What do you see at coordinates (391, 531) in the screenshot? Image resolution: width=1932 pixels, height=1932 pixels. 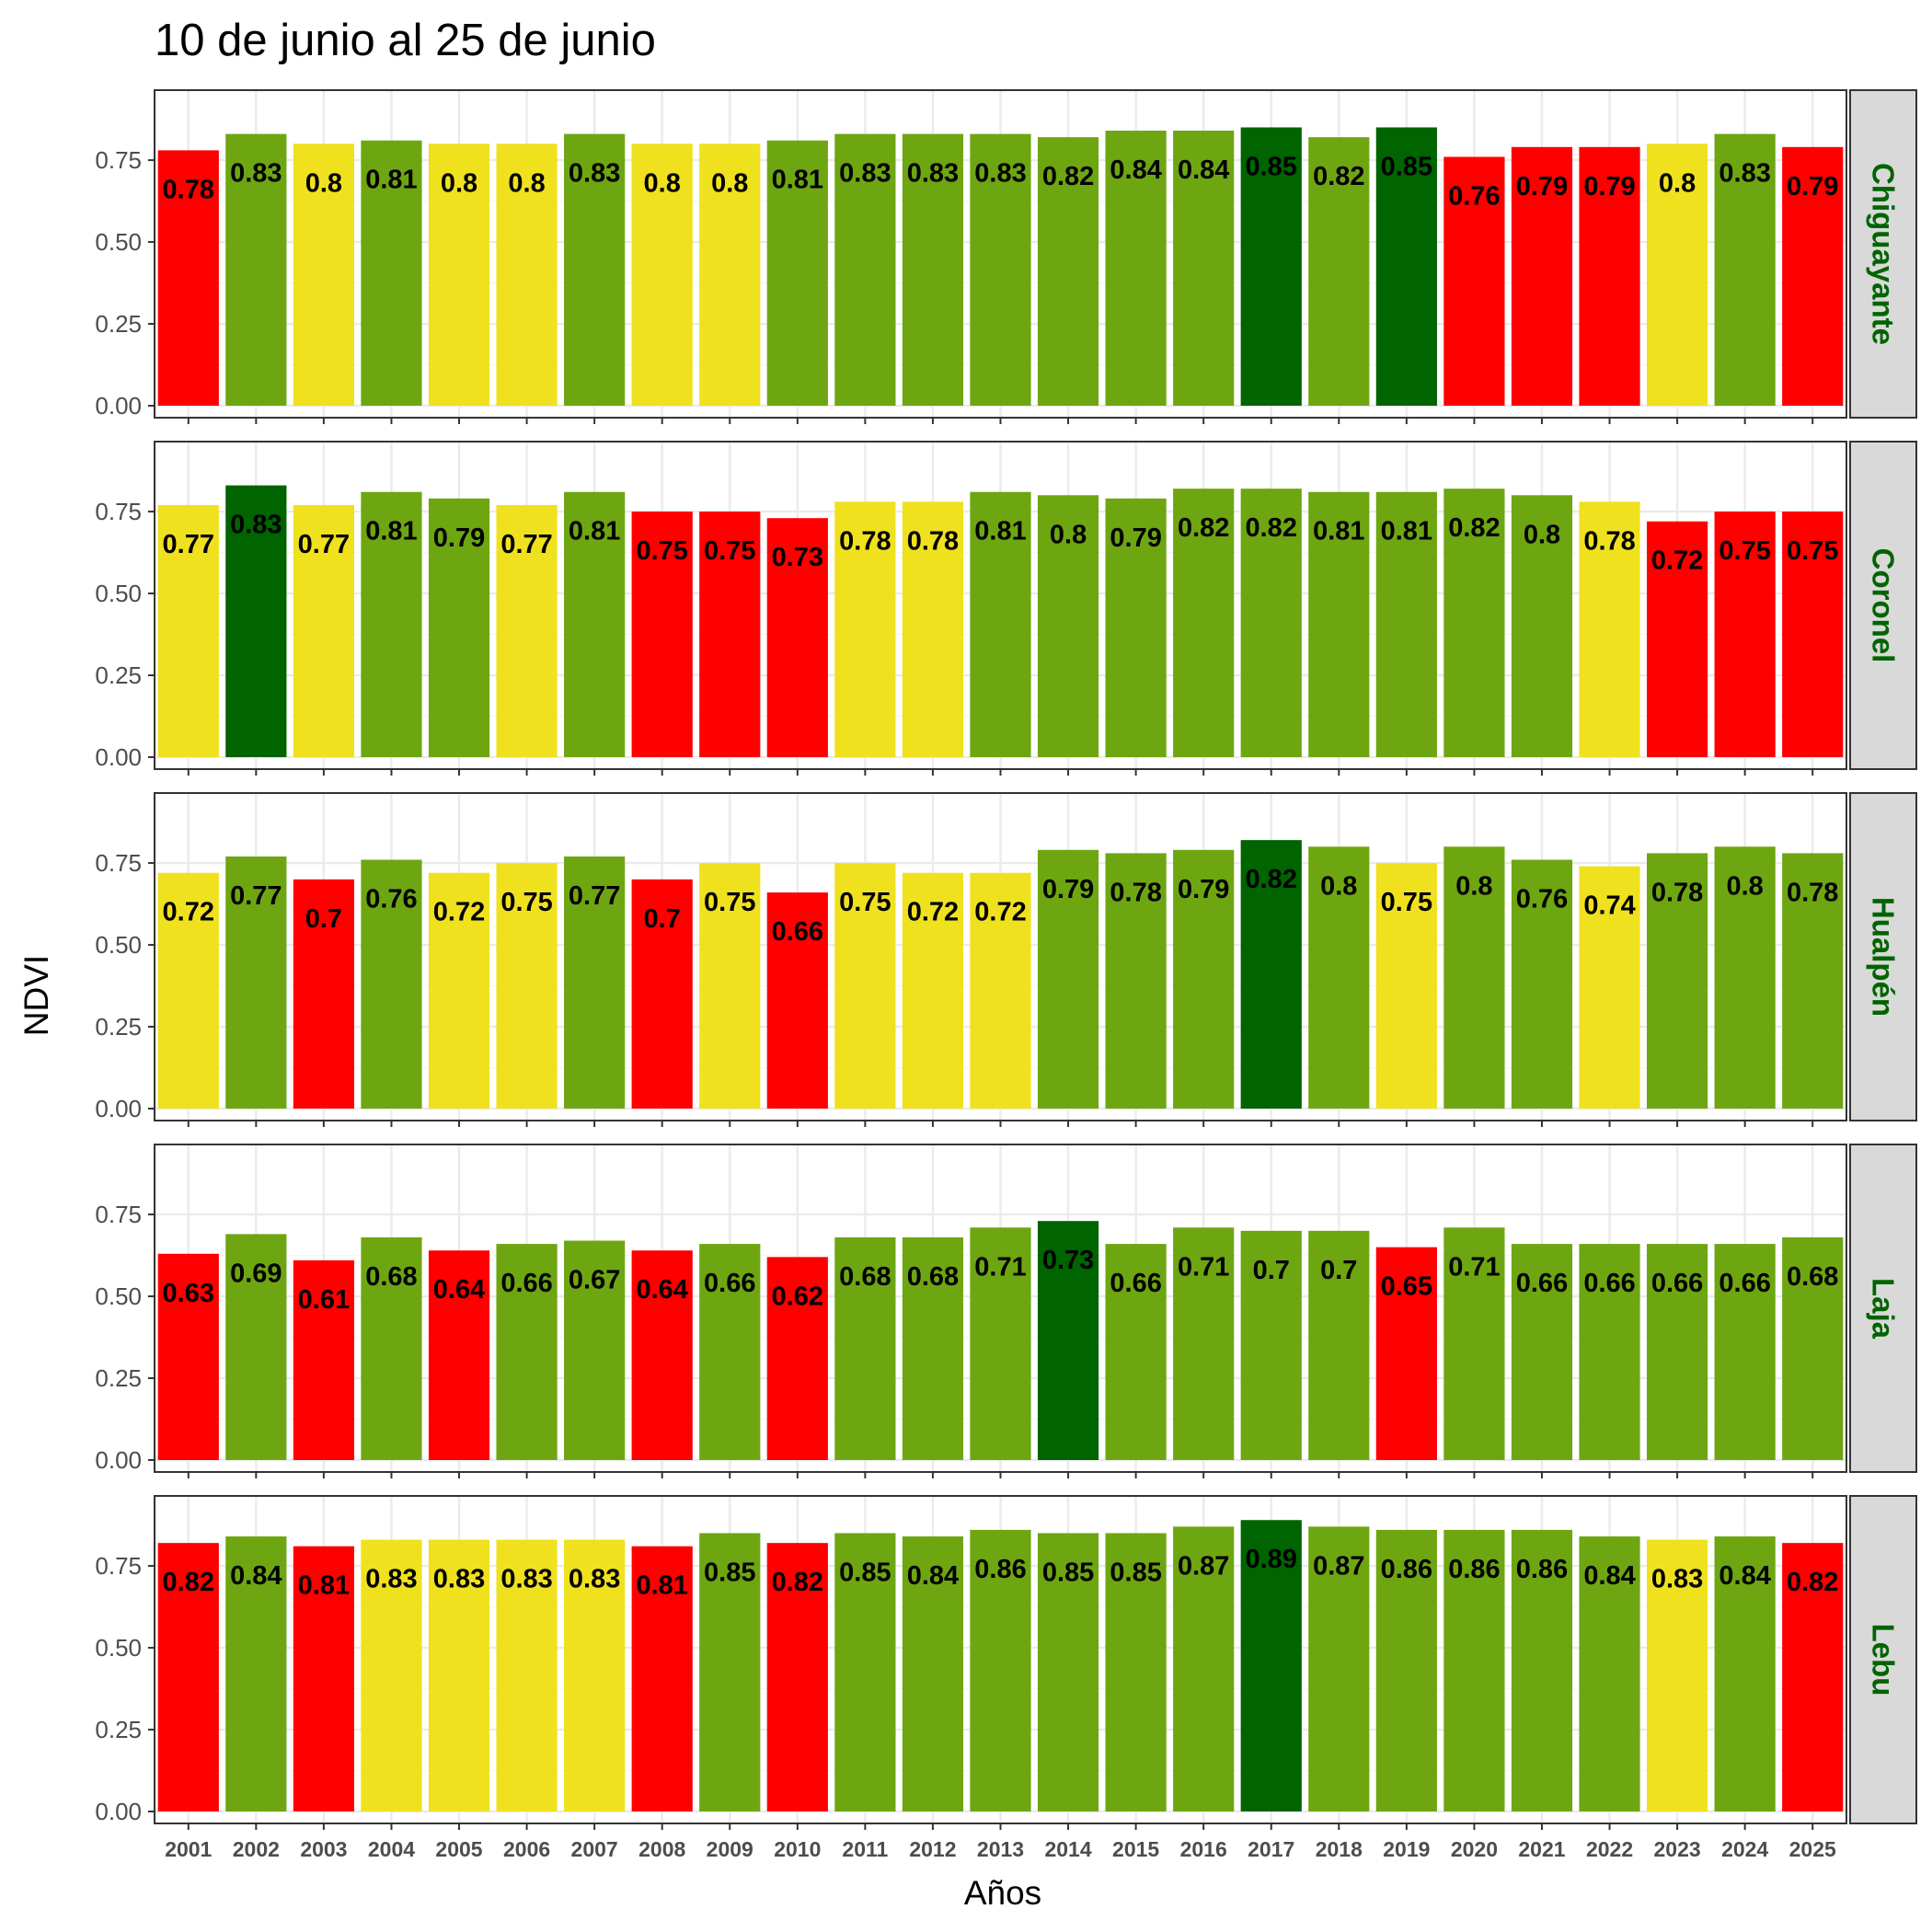 I see `bar-value-label: 0.81` at bounding box center [391, 531].